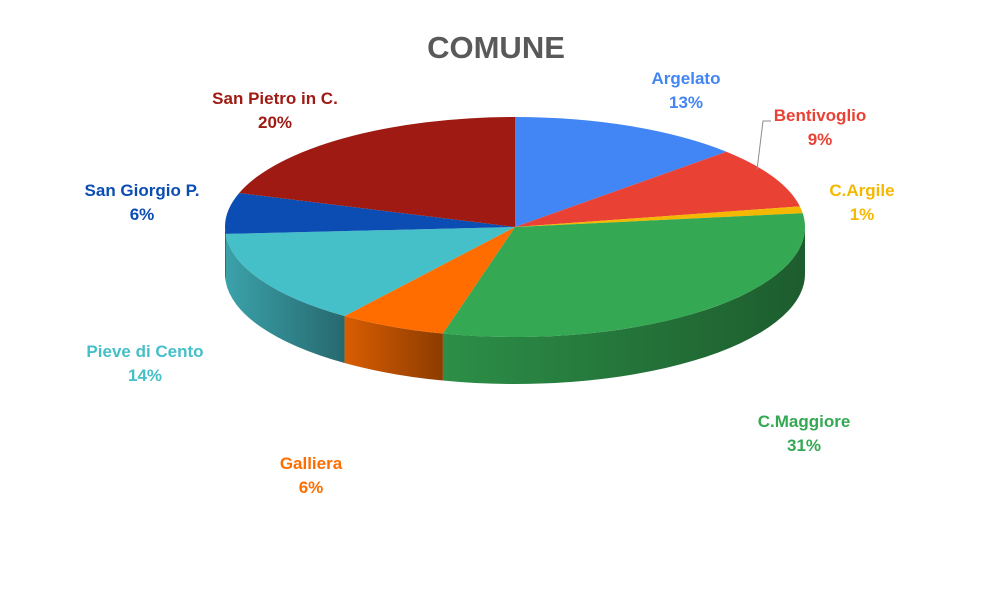 The image size is (992, 605). What do you see at coordinates (623, 275) in the screenshot?
I see `pie-slice-c-maggiore` at bounding box center [623, 275].